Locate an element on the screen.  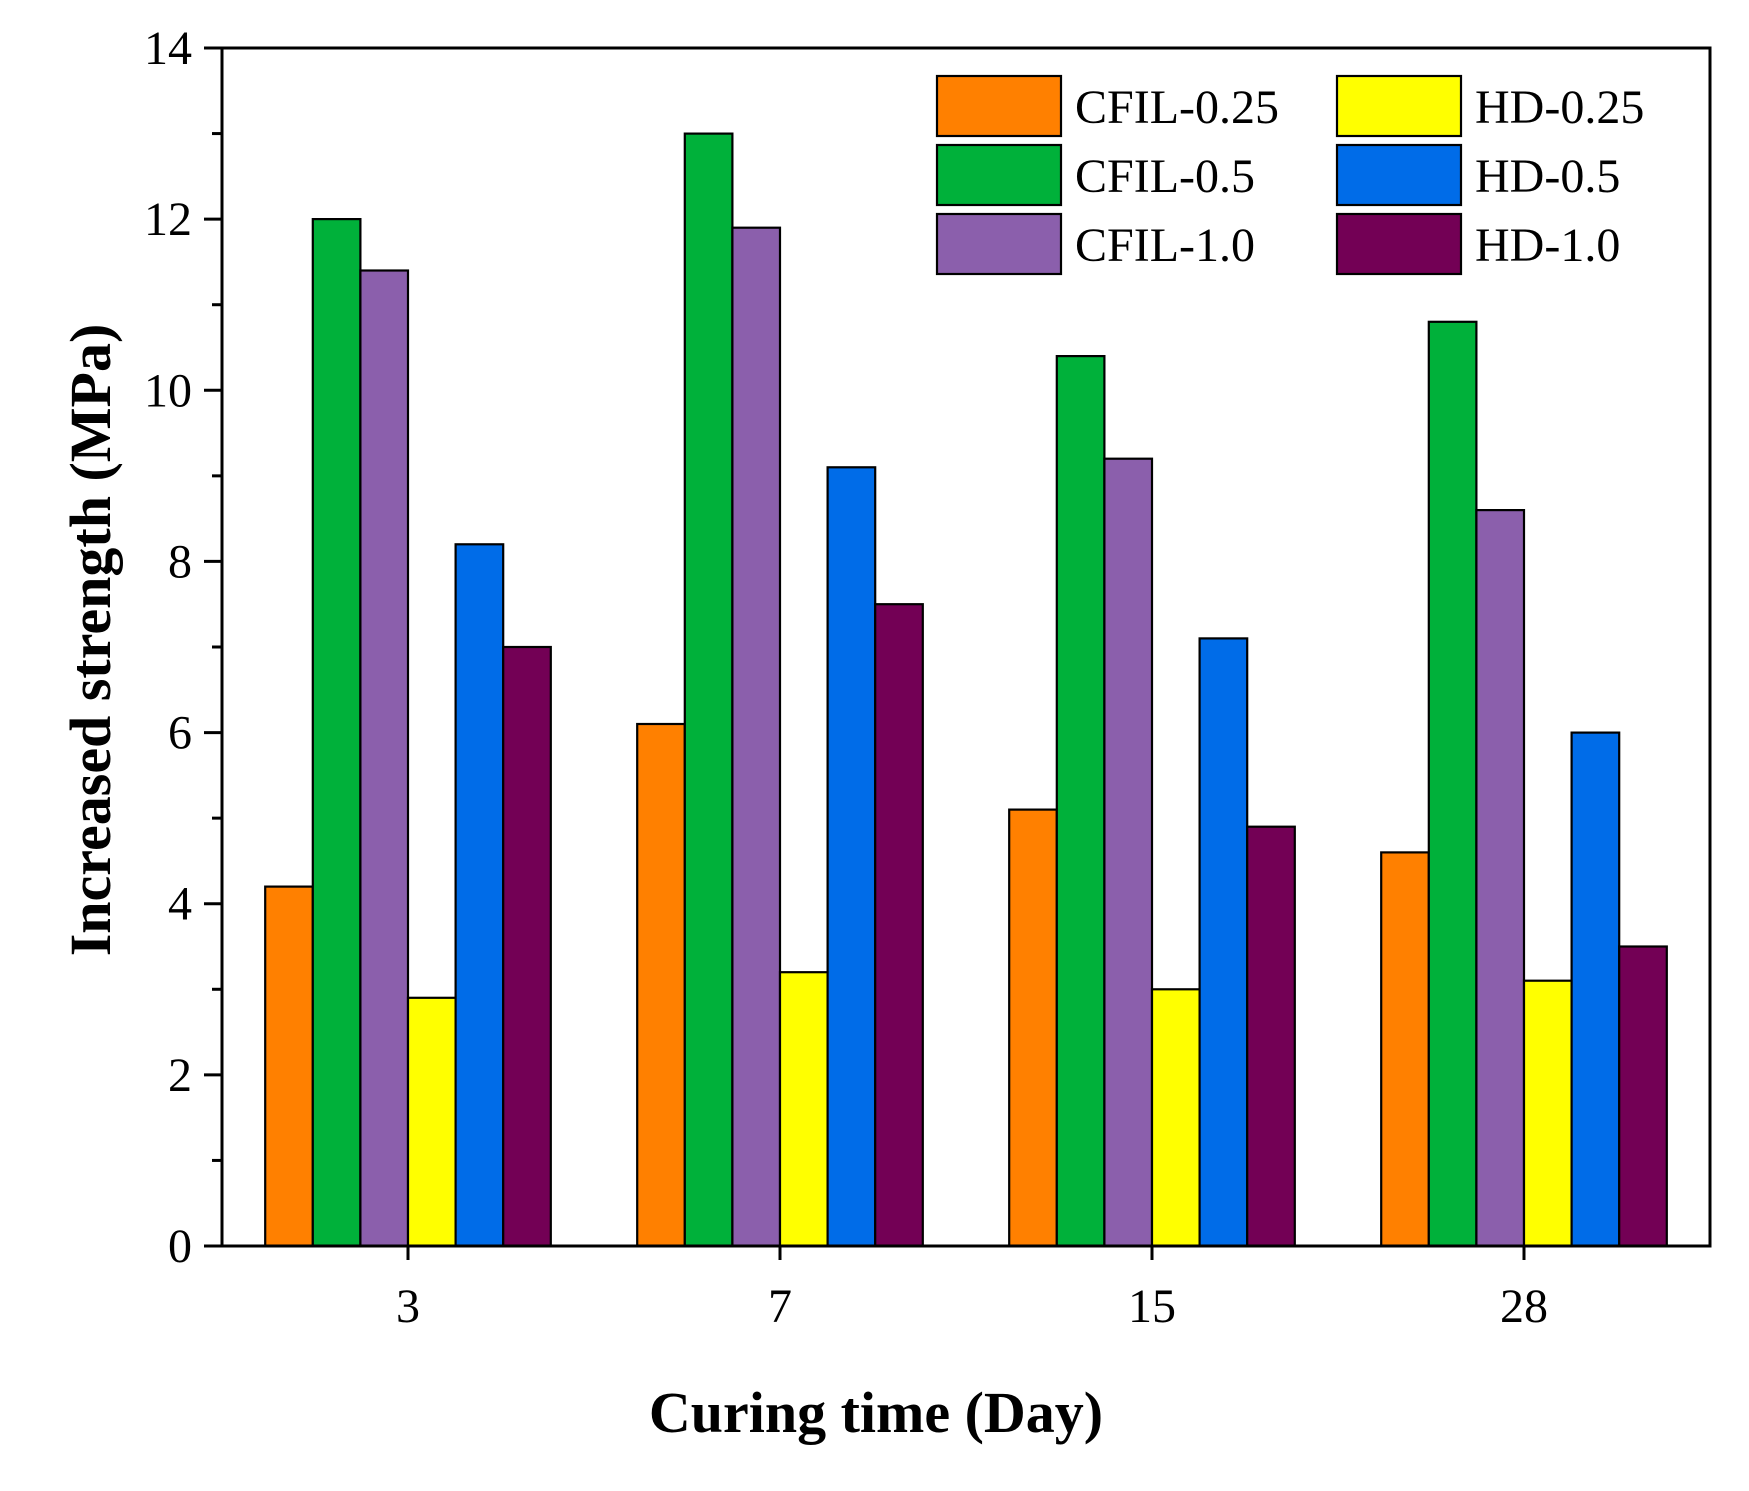
y-tick-label: 4 is located at coordinates (180, 904).